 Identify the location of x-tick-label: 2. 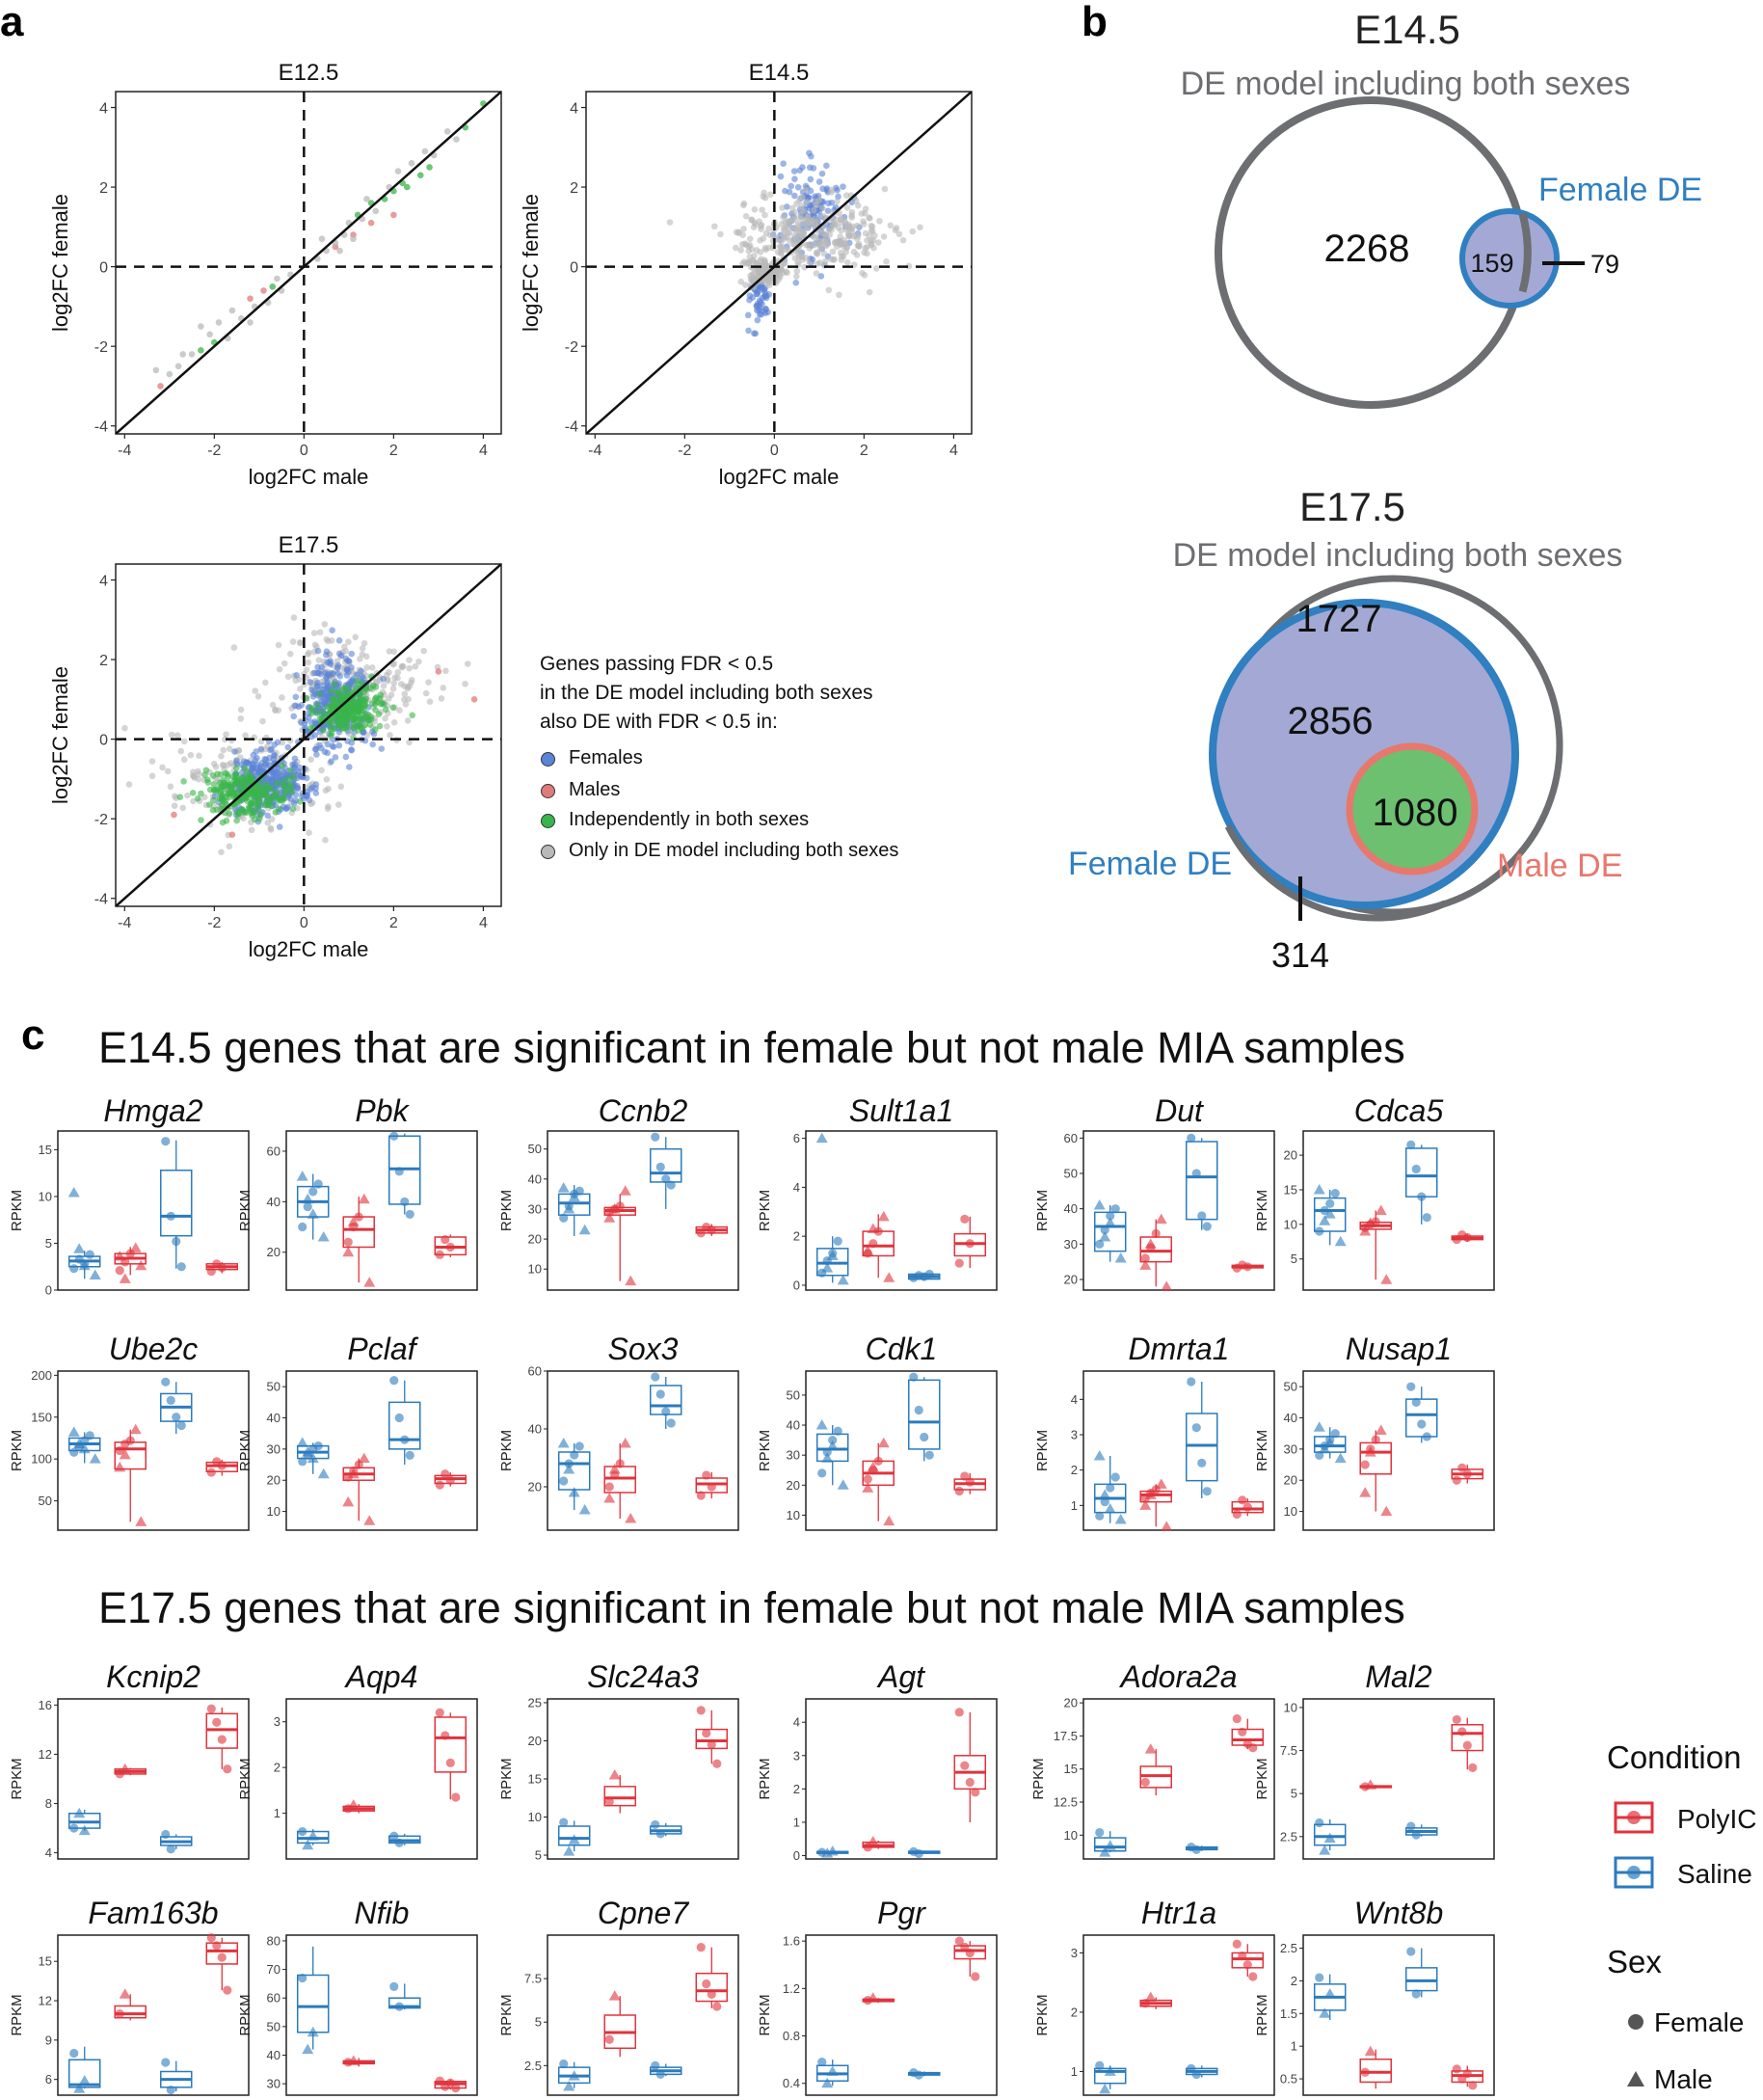
(864, 451).